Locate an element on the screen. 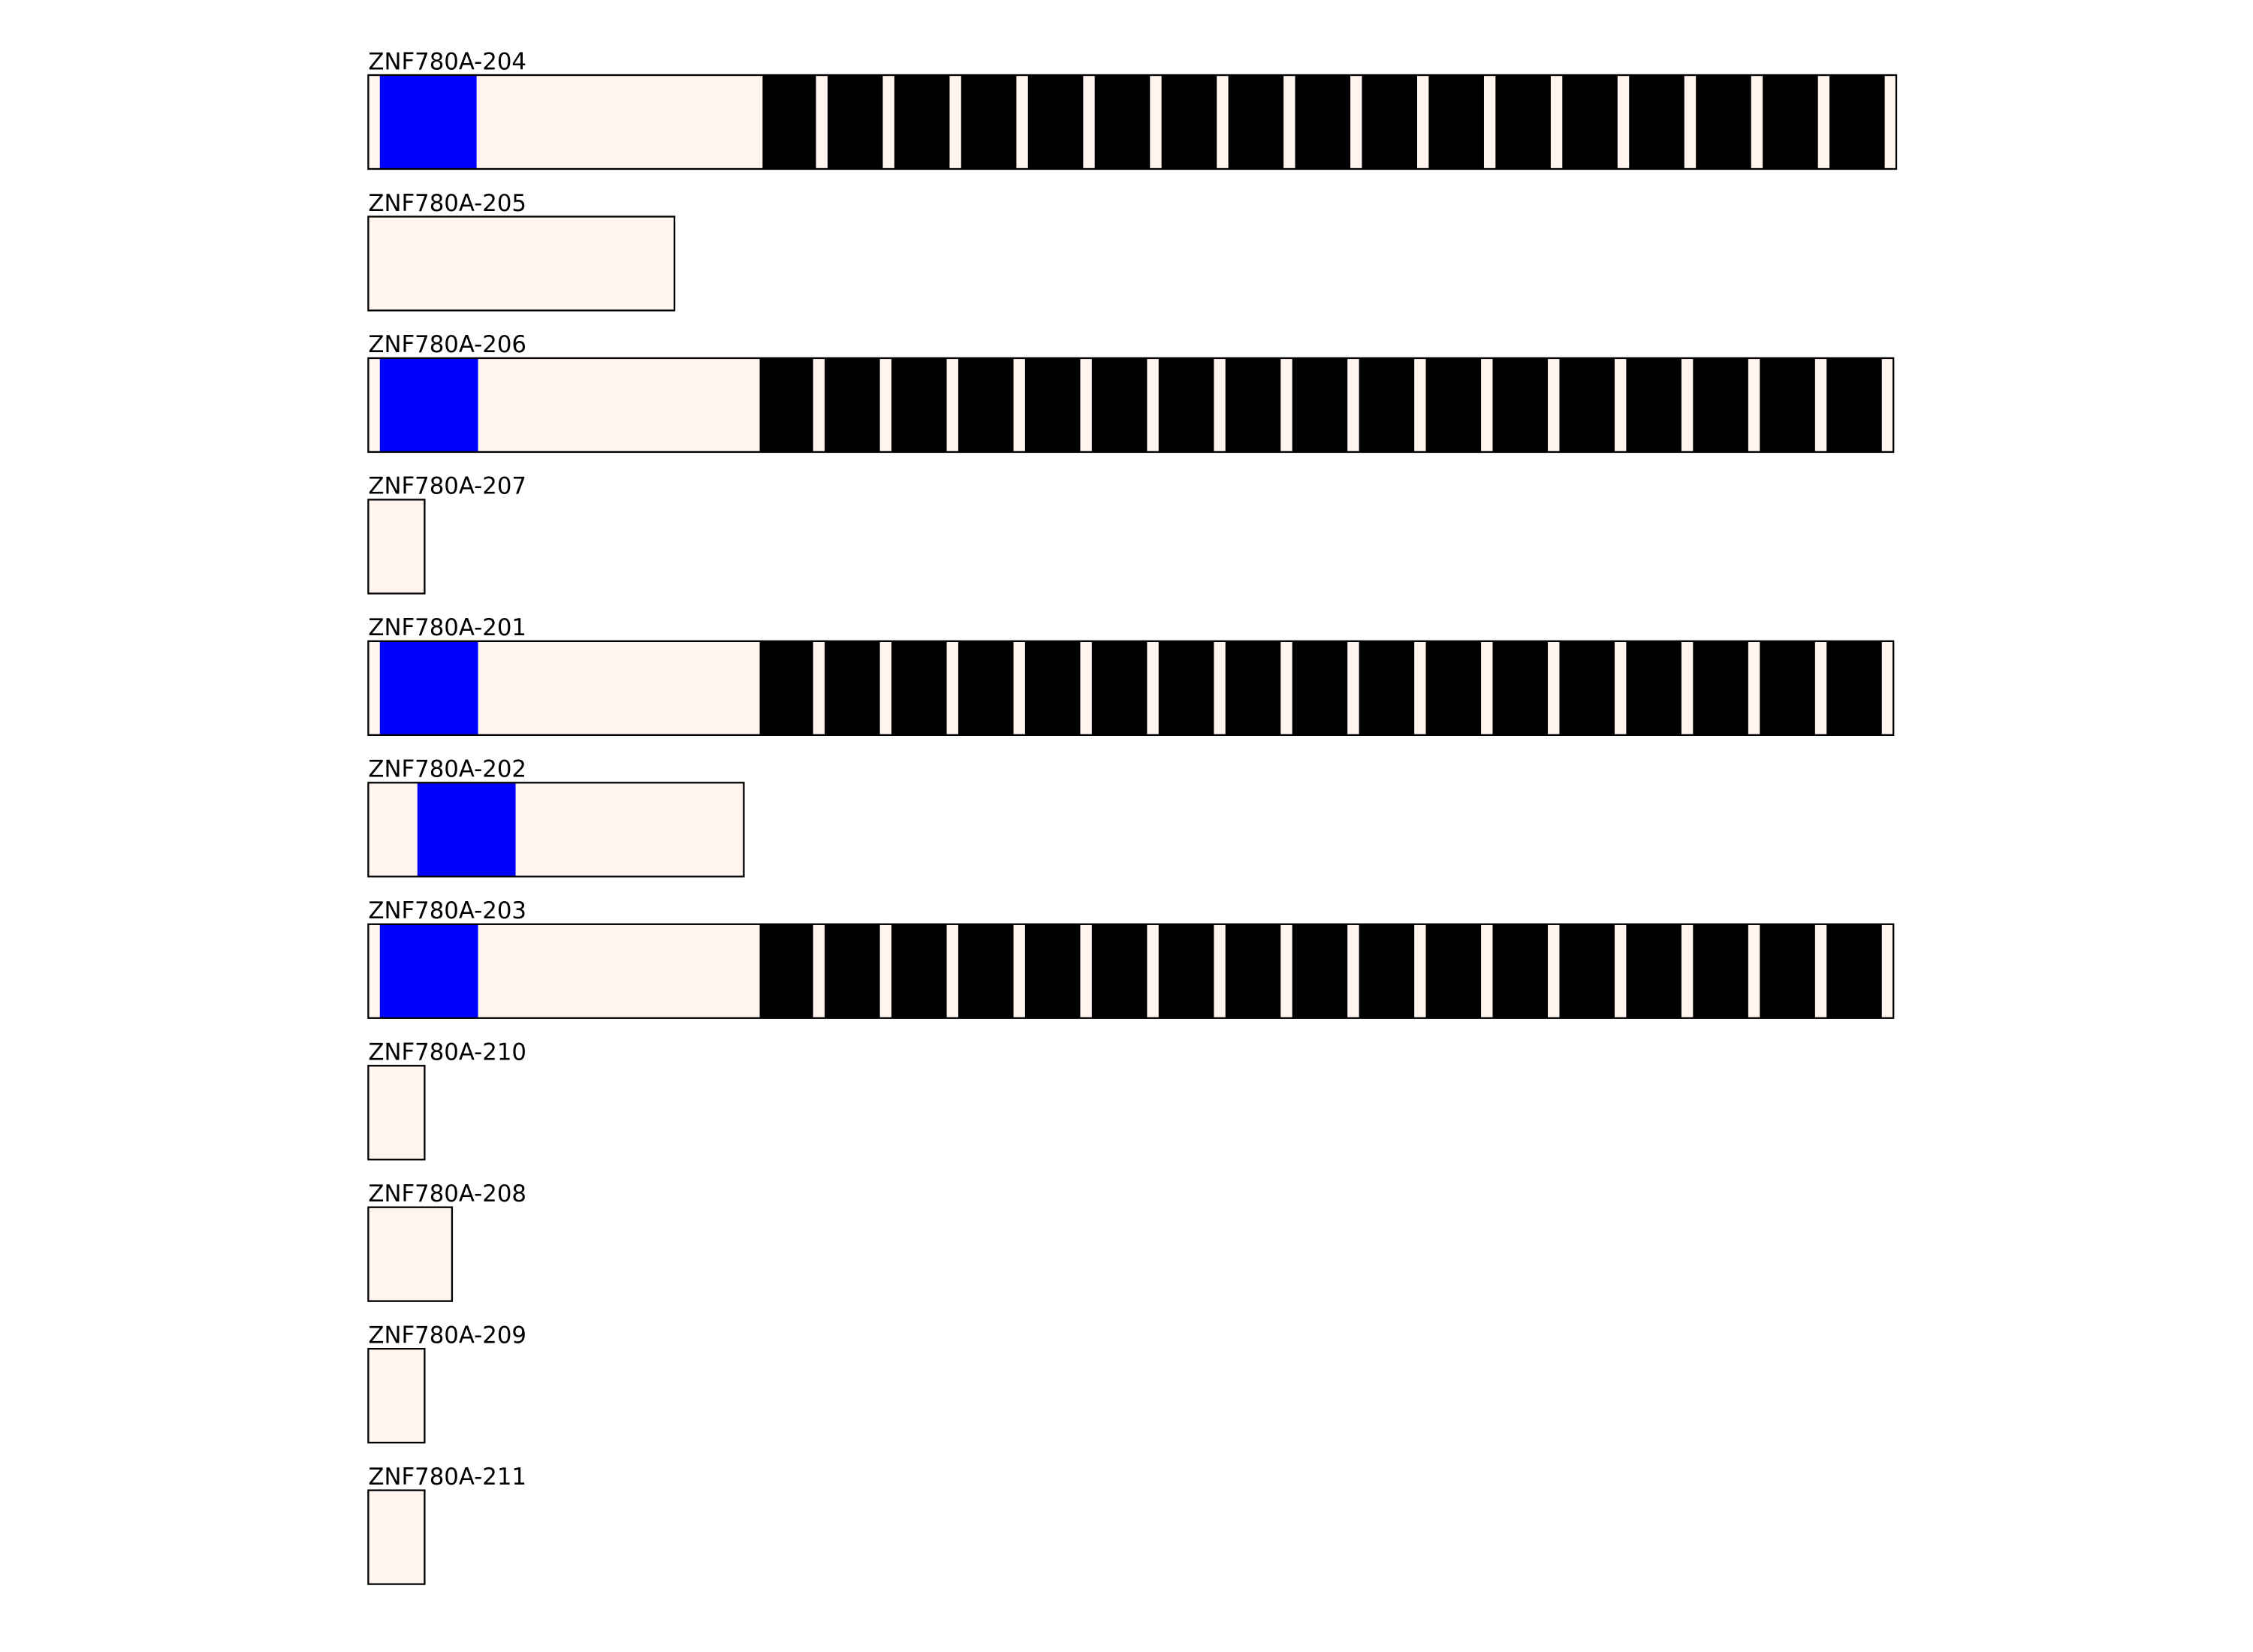  transcript-row: ZNF780A-204 is located at coordinates (1132, 109).